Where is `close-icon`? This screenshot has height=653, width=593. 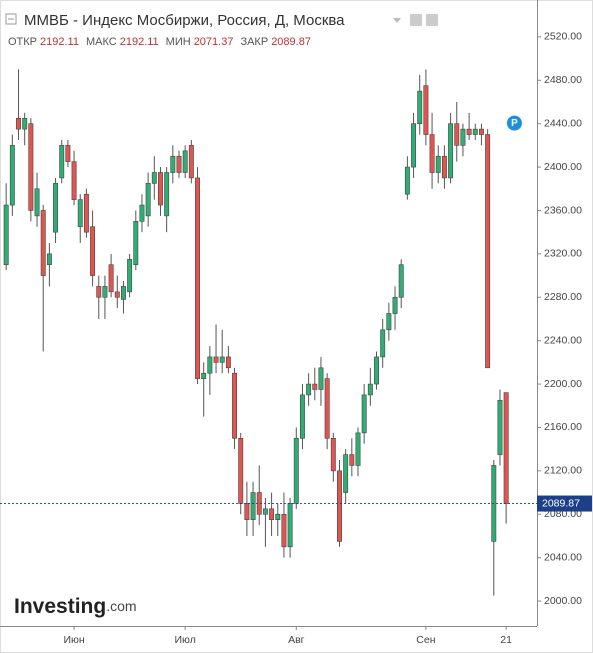 close-icon is located at coordinates (432, 20).